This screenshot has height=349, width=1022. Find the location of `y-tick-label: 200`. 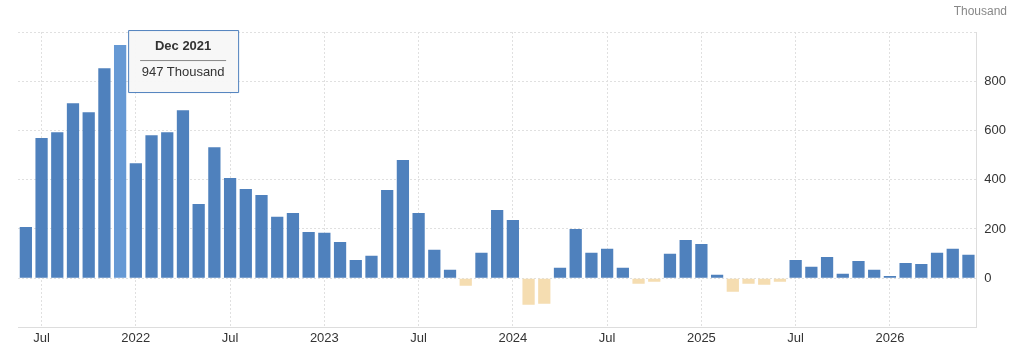

y-tick-label: 200 is located at coordinates (995, 228).